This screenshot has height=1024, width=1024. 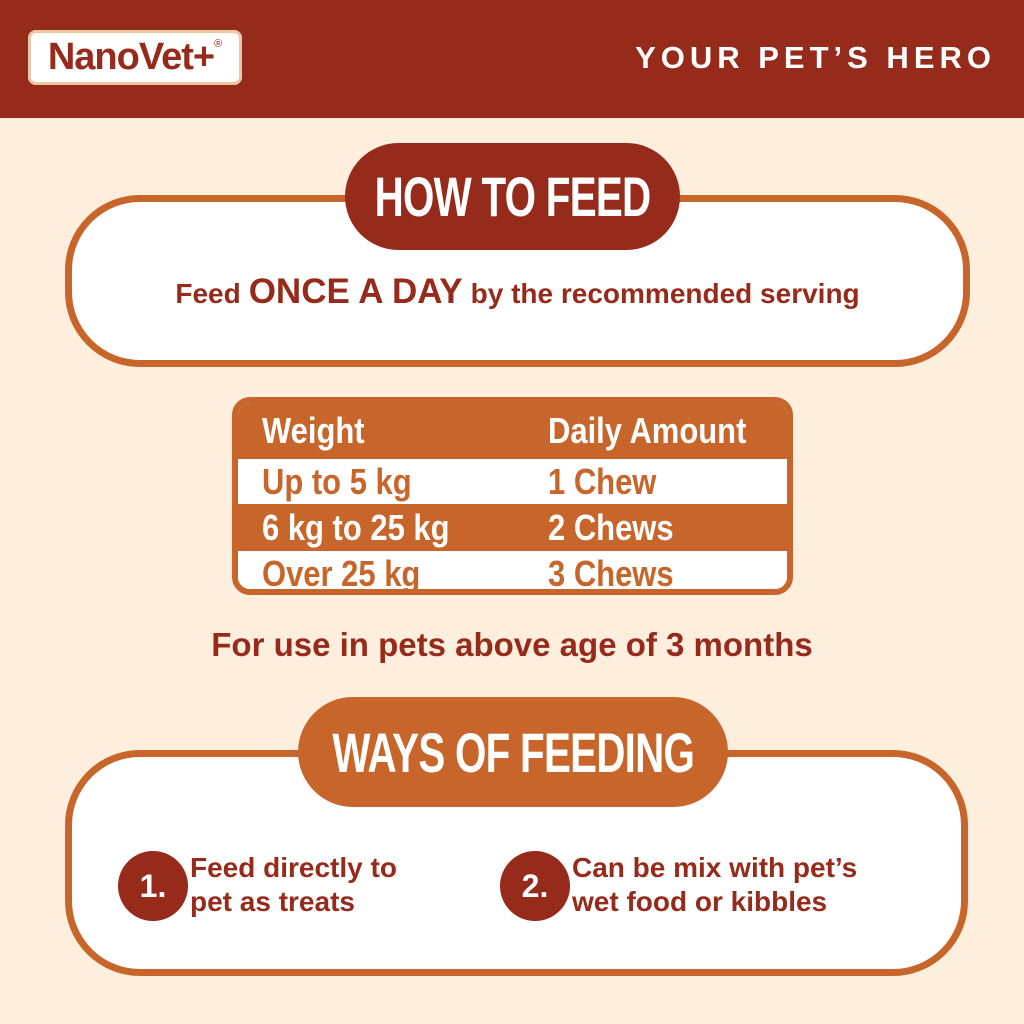 I want to click on table-cell: Up to 5 kg, so click(x=337, y=481).